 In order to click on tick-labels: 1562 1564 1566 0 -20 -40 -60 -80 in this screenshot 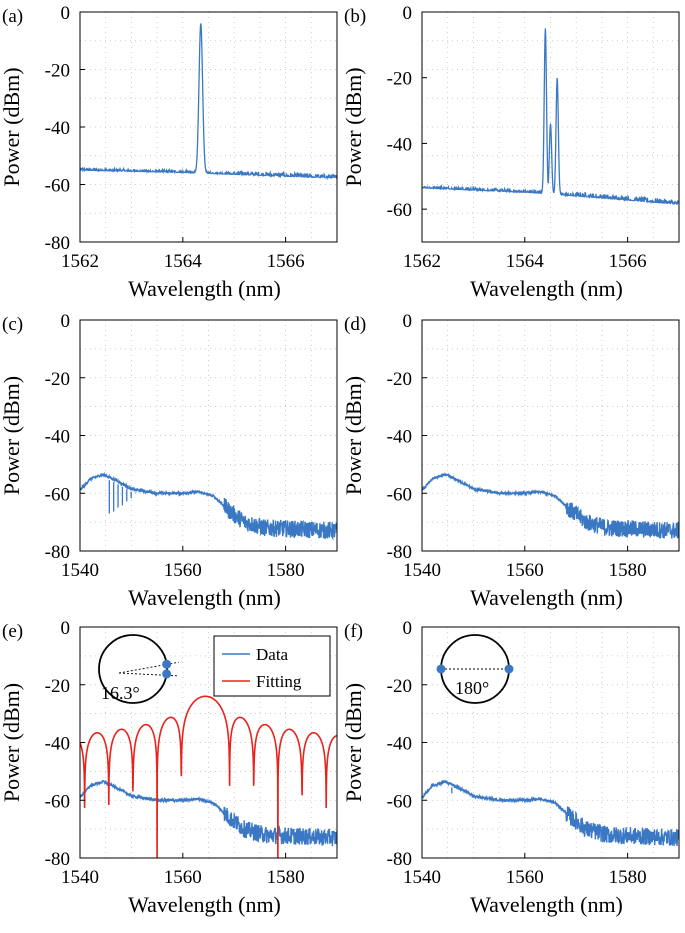, I will do `click(175, 137)`.